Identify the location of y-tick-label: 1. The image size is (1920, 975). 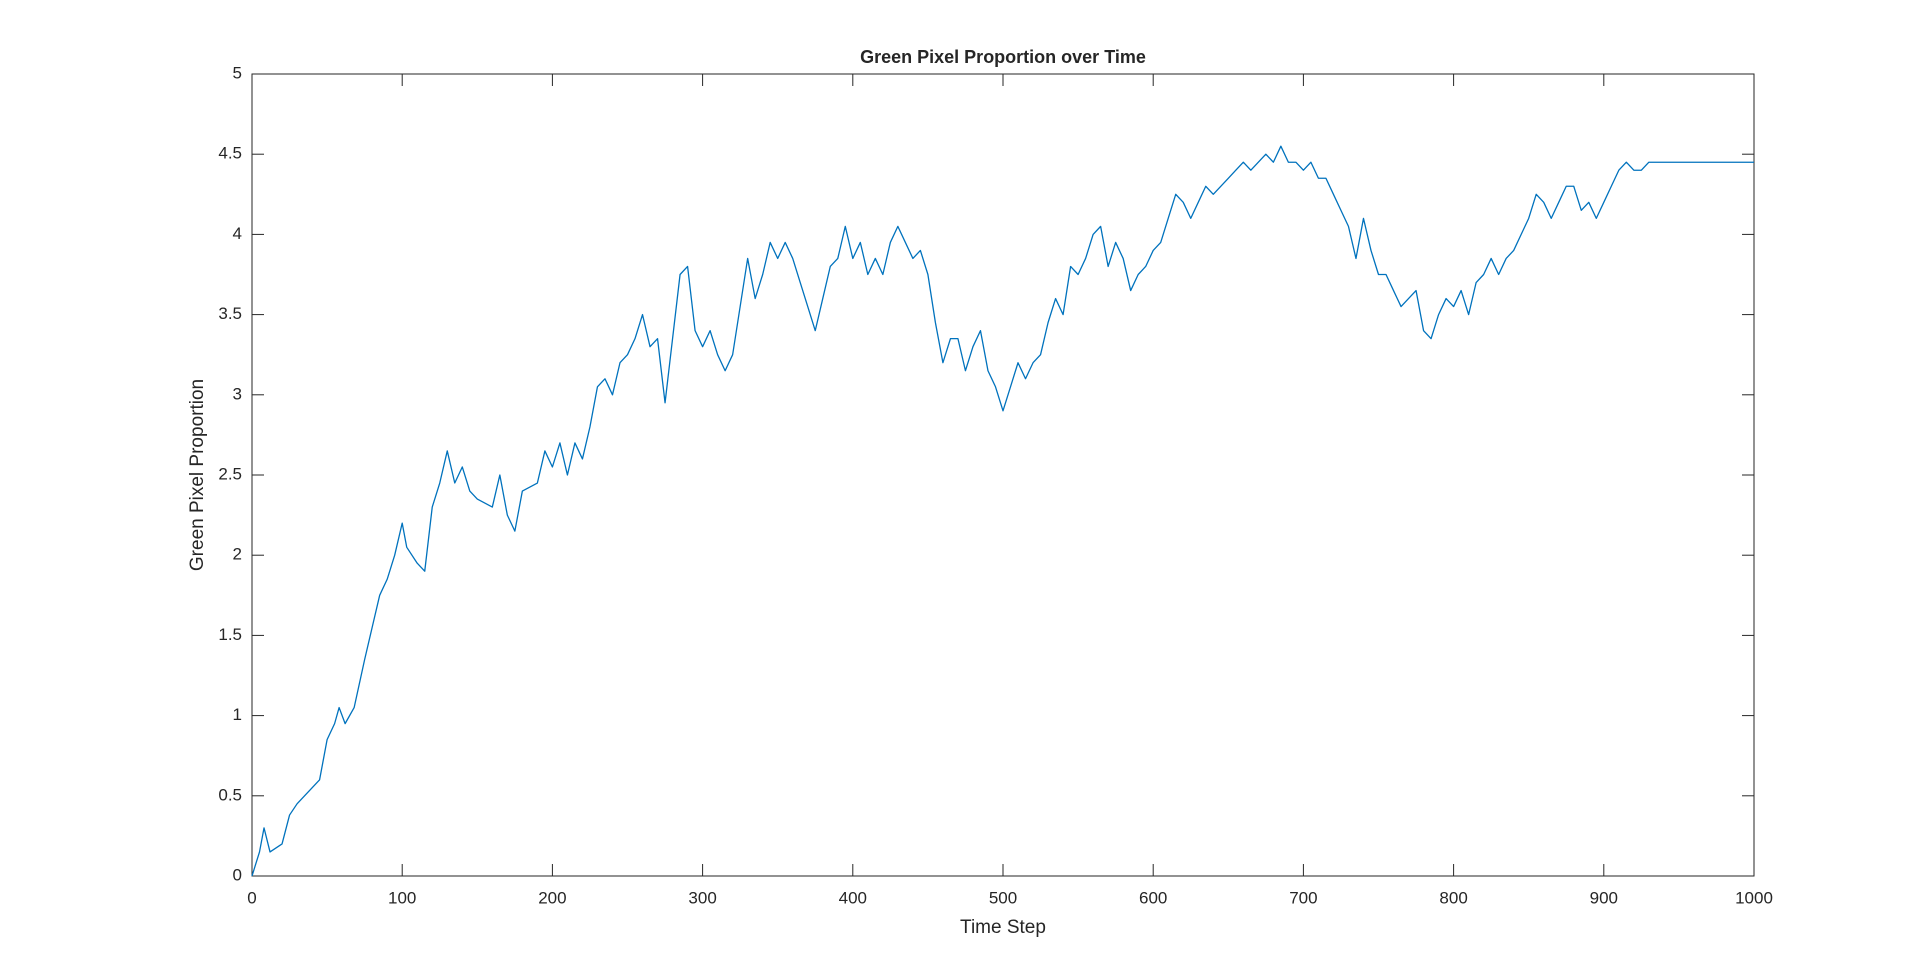
(237, 714).